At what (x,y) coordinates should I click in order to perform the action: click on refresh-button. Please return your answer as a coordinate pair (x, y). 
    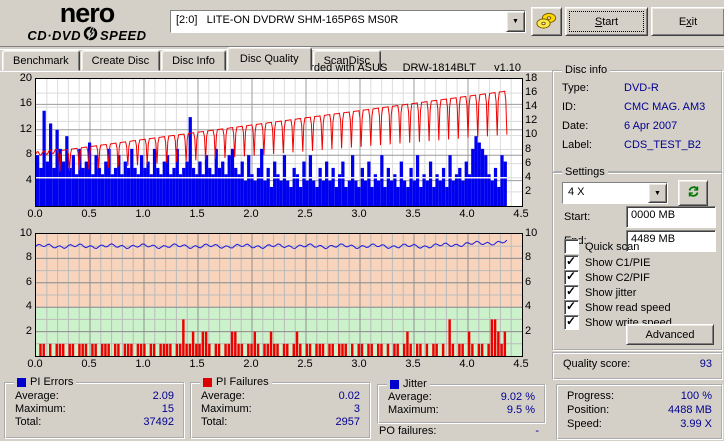
    Looking at the image, I should click on (693, 193).